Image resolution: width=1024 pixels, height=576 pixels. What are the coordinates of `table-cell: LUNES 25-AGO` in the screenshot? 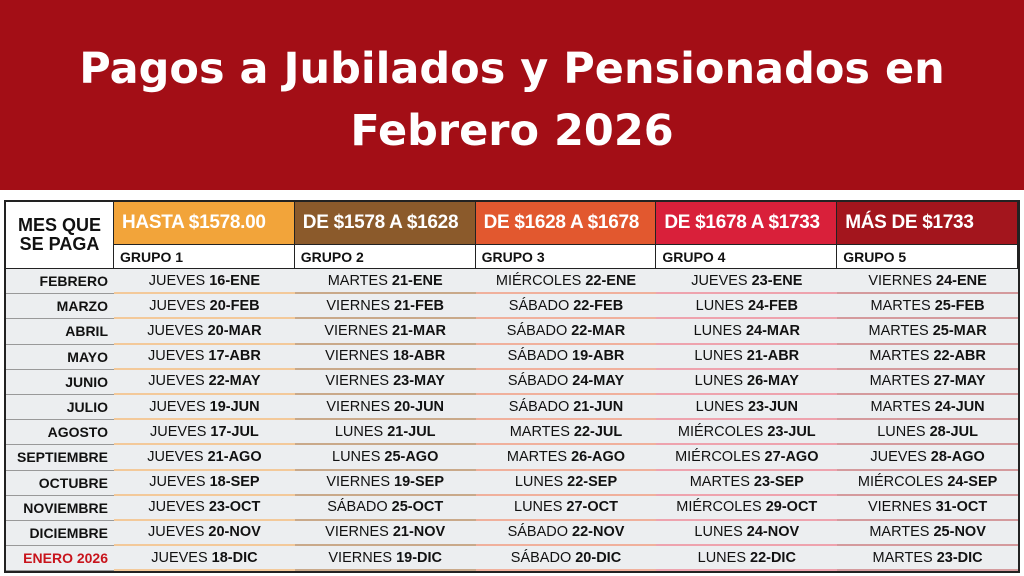 It's located at (385, 458).